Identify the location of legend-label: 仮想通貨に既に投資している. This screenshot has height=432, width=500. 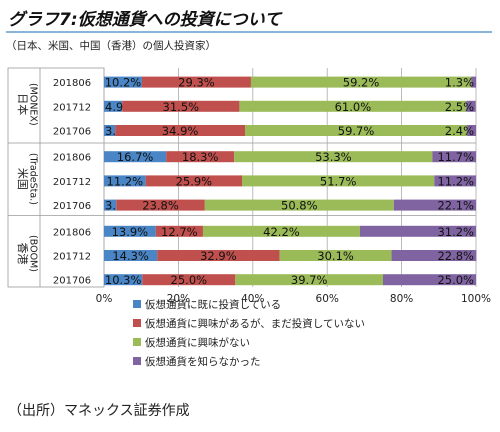
(213, 304).